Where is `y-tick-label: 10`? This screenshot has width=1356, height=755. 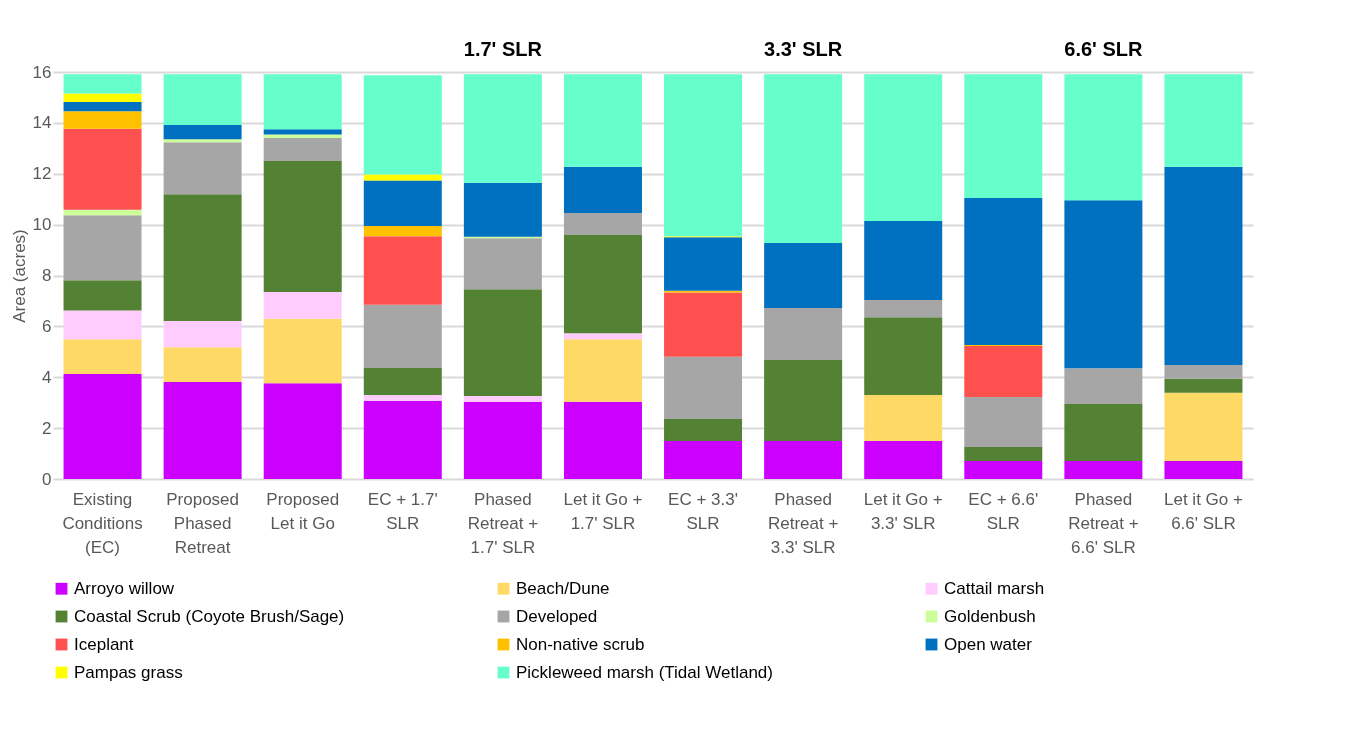
y-tick-label: 10 is located at coordinates (42, 225).